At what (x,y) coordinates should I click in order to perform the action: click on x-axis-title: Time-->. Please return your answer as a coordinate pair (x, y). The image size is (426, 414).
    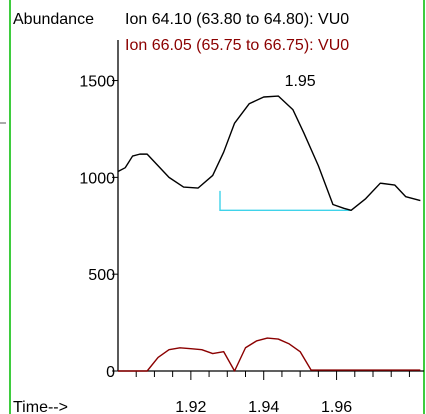
    Looking at the image, I should click on (40, 406).